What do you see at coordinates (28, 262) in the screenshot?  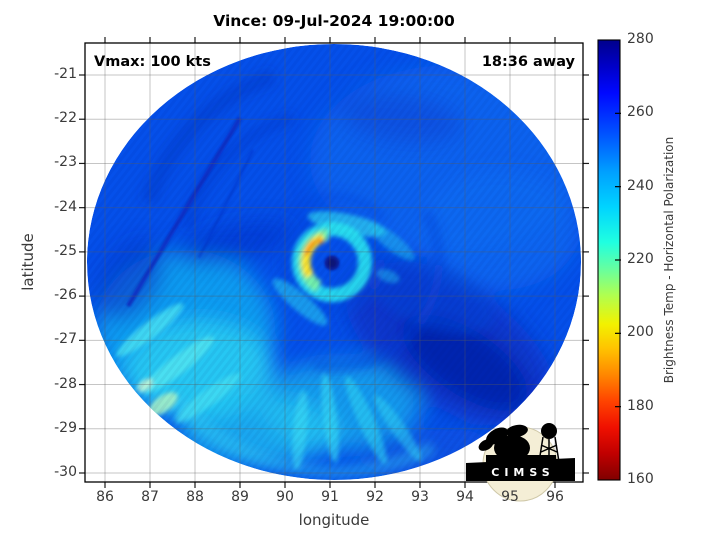 I see `y-axis-label: latitude` at bounding box center [28, 262].